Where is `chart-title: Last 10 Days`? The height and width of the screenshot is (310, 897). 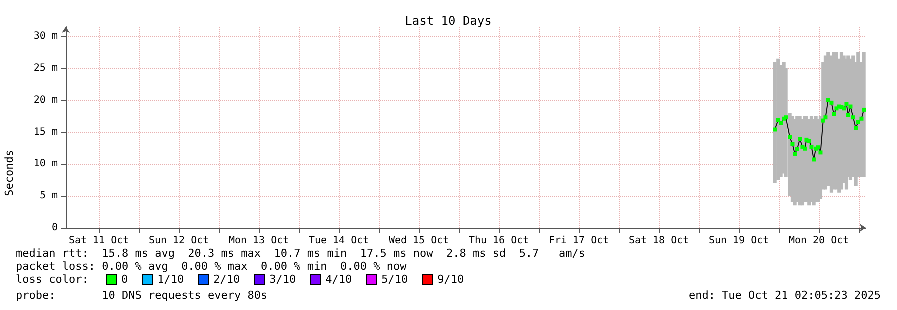
chart-title: Last 10 Days is located at coordinates (448, 21).